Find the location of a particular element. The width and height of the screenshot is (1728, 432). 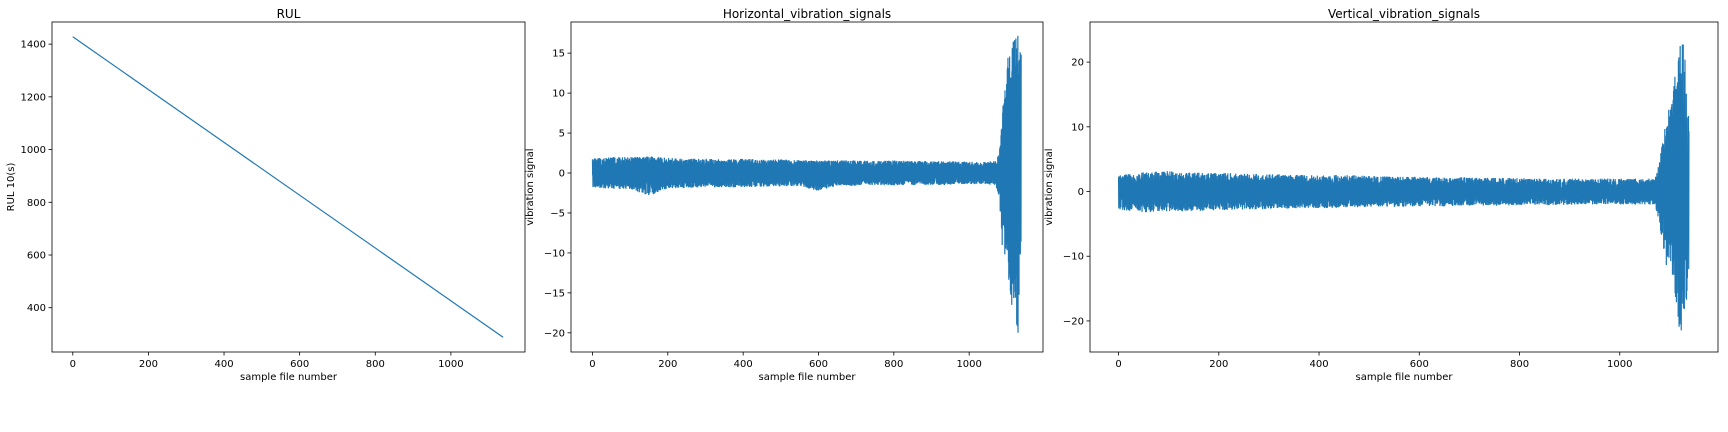

chart-title: Vertical_vibration_signals is located at coordinates (1404, 14).